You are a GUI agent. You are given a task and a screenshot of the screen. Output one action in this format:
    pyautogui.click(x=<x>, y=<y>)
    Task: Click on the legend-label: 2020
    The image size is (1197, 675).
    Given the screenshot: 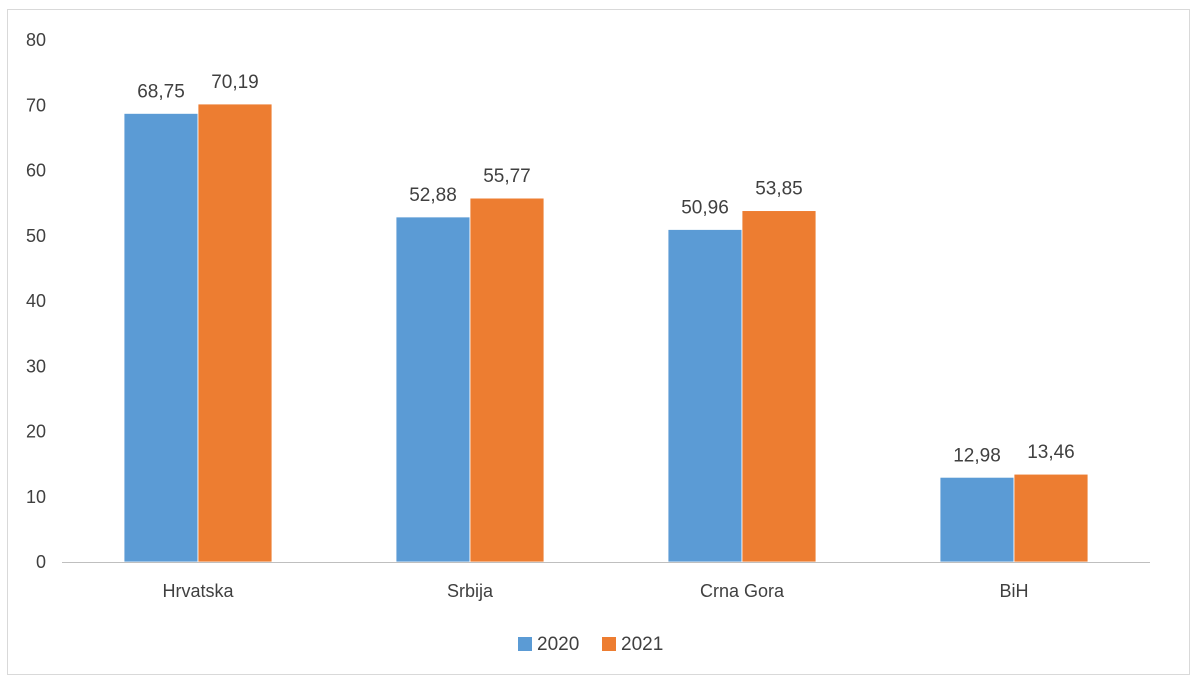 What is the action you would take?
    pyautogui.click(x=558, y=644)
    